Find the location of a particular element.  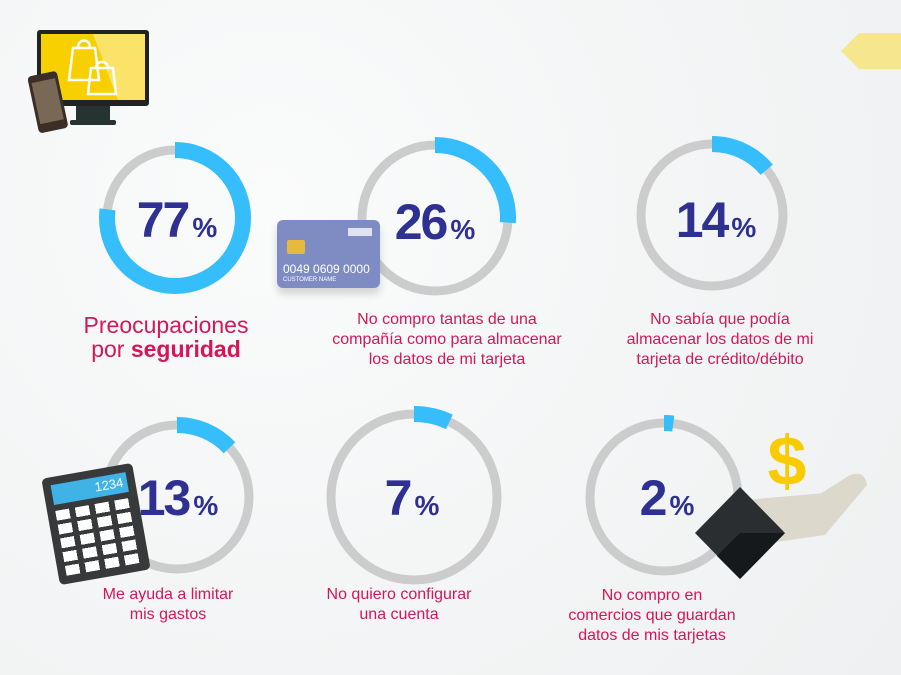

percent-7: 7% is located at coordinates (412, 498).